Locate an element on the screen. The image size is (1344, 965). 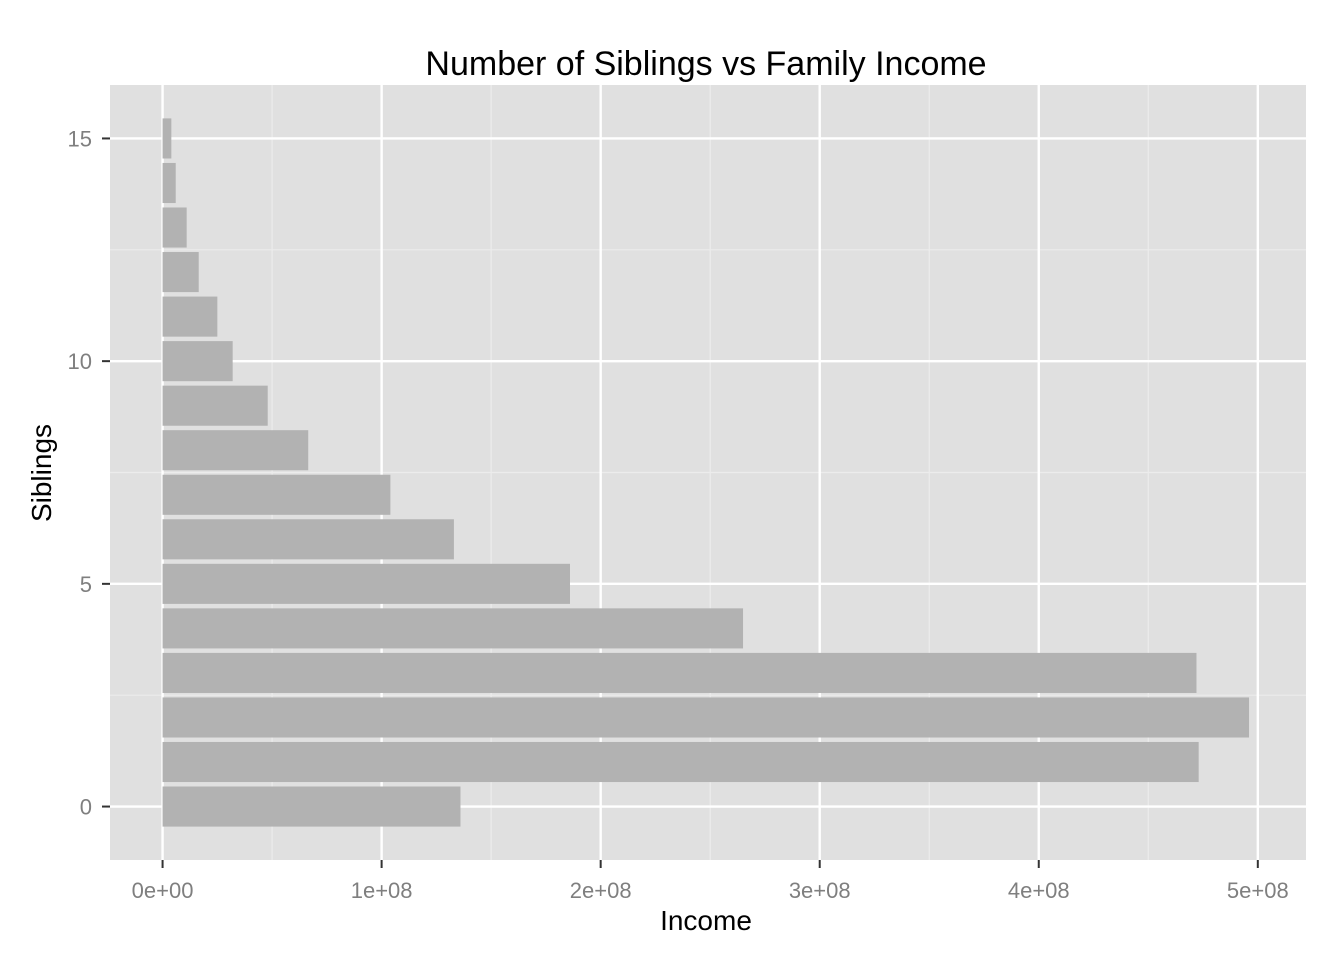
x-tick-label: 2e+08 is located at coordinates (601, 890).